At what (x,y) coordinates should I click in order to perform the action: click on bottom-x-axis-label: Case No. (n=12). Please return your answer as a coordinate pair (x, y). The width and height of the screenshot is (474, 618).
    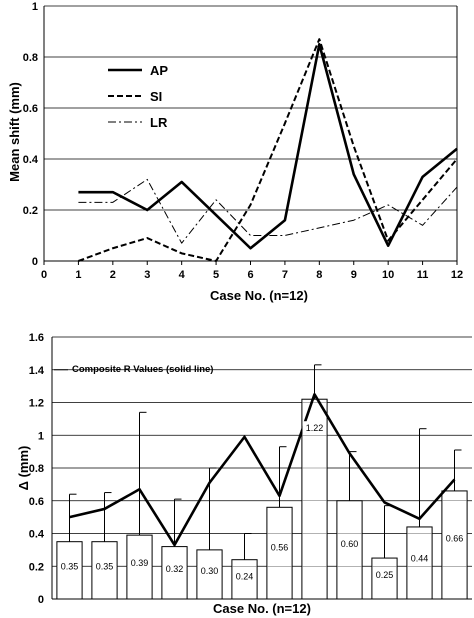
    Looking at the image, I should click on (262, 608).